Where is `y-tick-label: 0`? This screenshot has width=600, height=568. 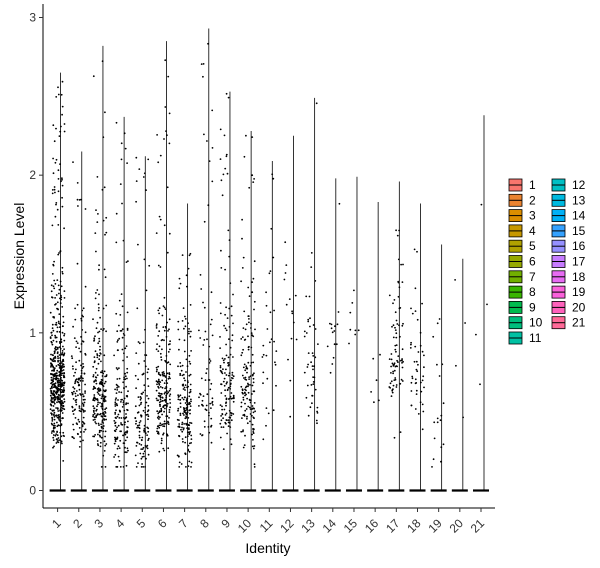
y-tick-label: 0 is located at coordinates (32, 491).